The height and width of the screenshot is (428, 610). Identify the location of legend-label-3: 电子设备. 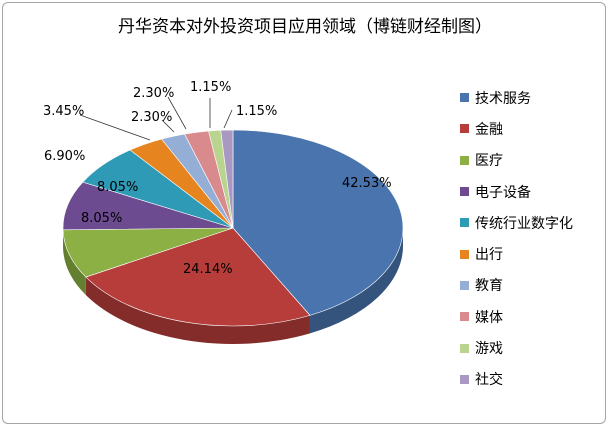
(503, 192).